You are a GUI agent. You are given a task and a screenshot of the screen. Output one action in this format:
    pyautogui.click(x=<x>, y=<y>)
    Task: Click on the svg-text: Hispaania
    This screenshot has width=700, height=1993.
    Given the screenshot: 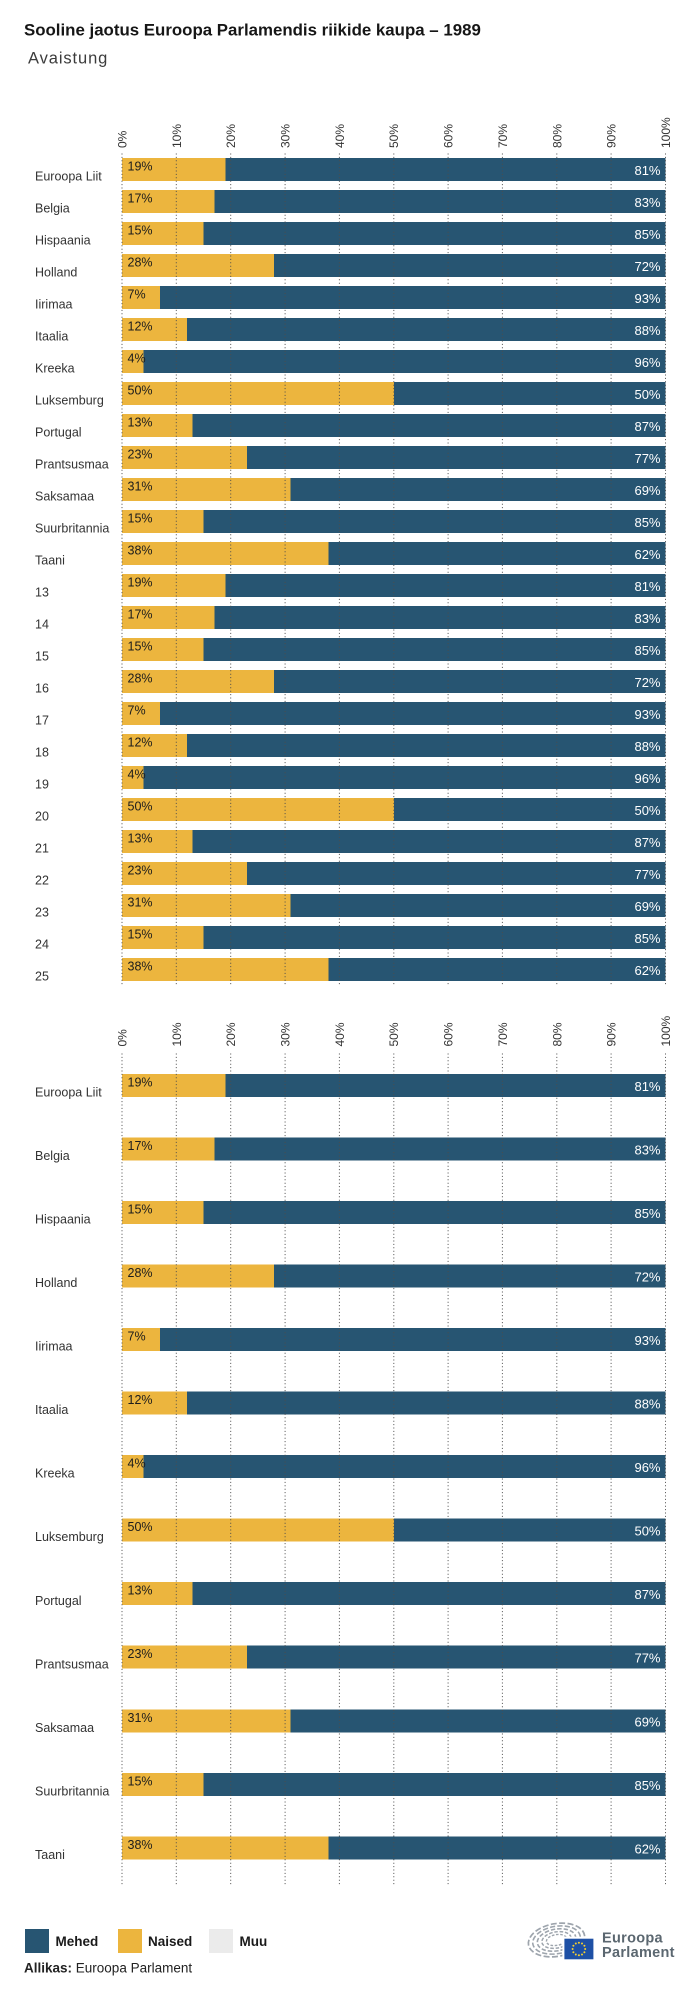 What is the action you would take?
    pyautogui.click(x=63, y=240)
    